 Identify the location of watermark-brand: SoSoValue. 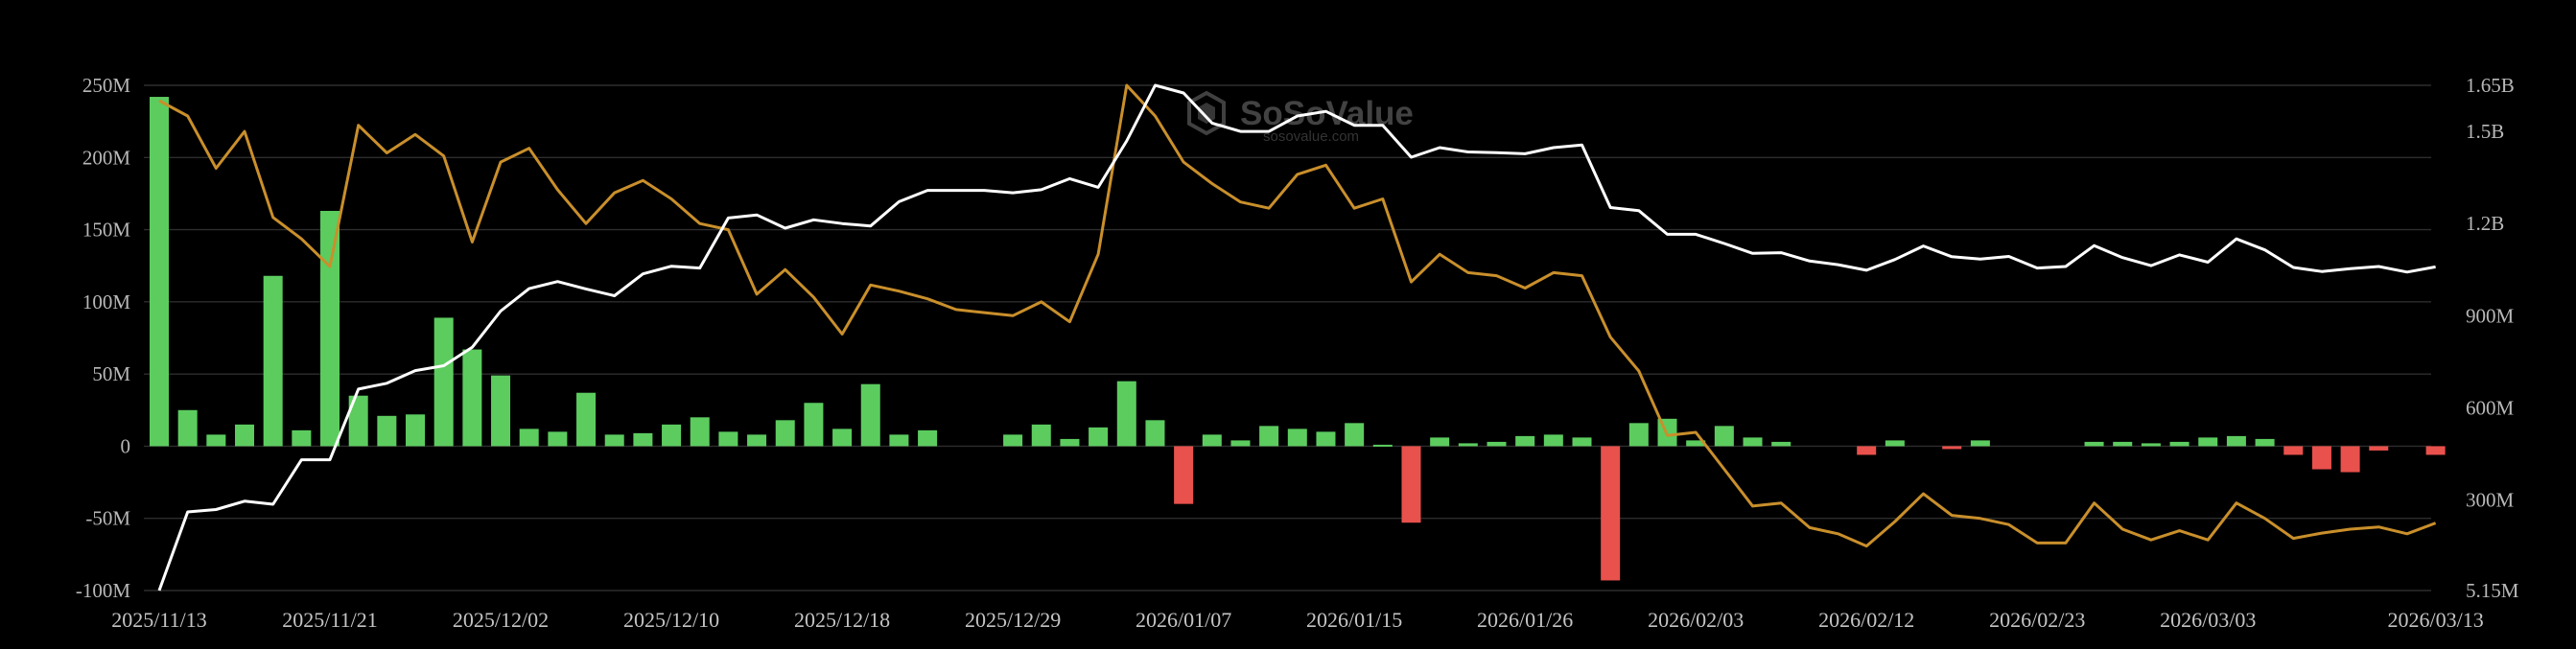
(1327, 113).